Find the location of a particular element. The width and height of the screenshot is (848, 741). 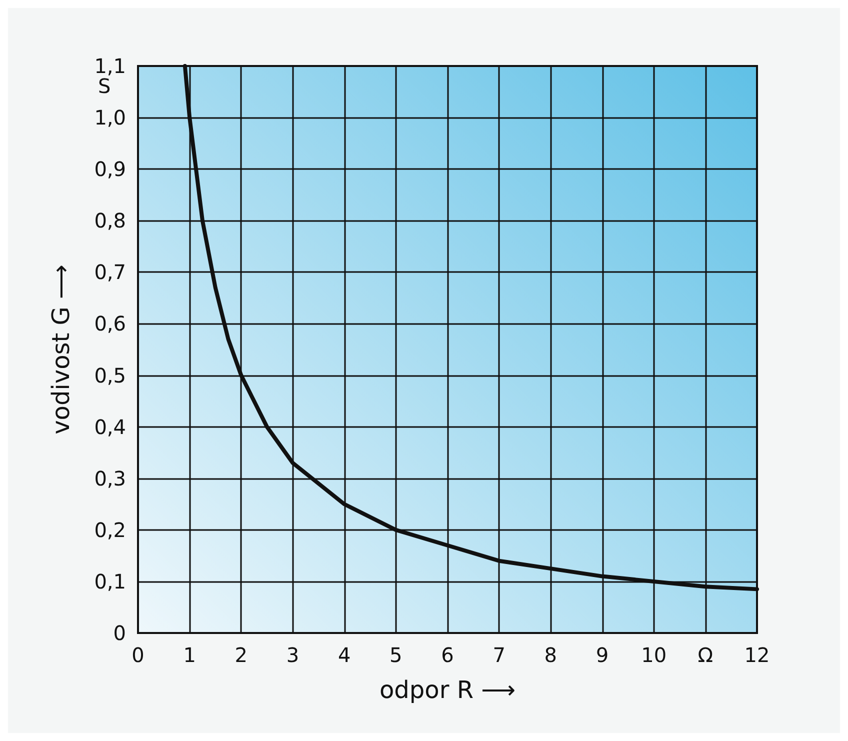

x-tick-label: 12 is located at coordinates (757, 655).